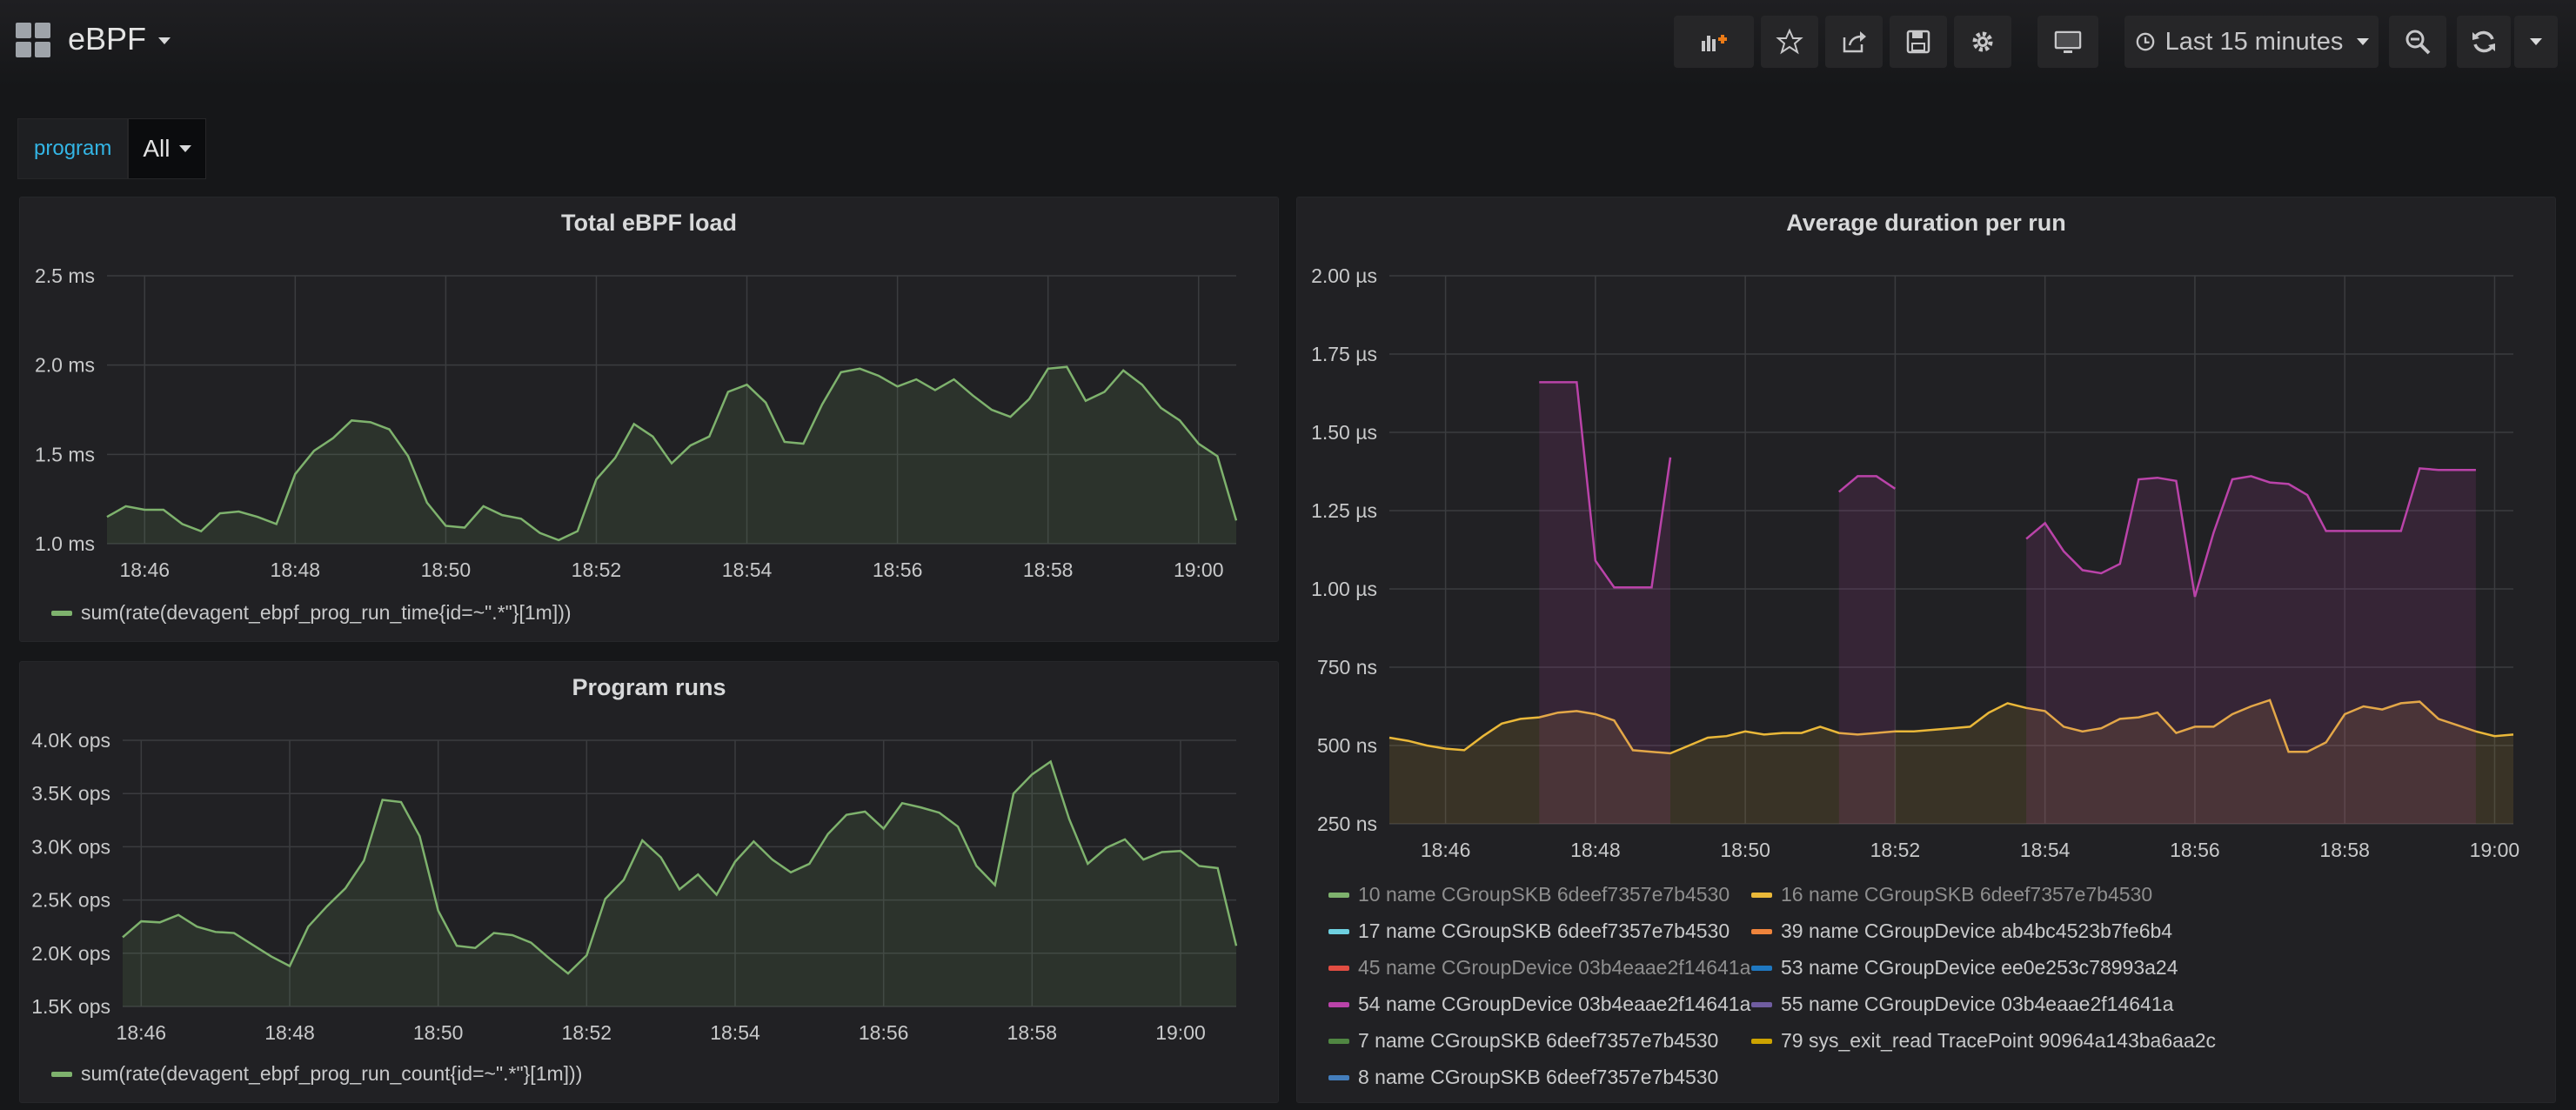 The image size is (2576, 1110). I want to click on legend-item: 39 name CGroupDevice ab4bc4523b7fe6b4, so click(1961, 931).